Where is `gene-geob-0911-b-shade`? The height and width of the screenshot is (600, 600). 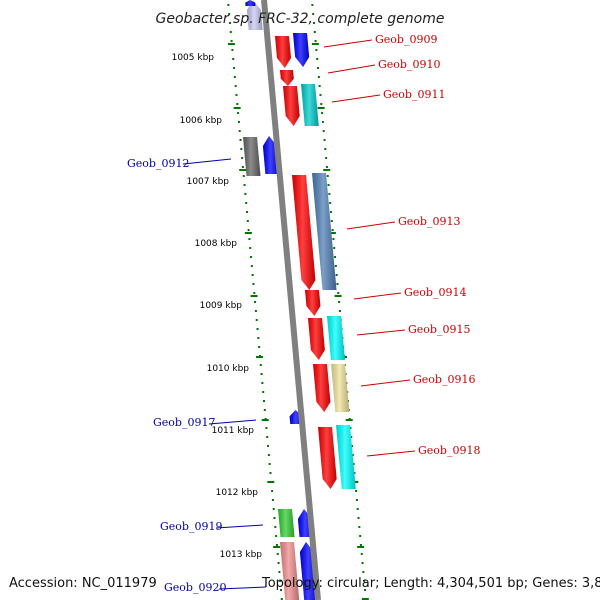 gene-geob-0911-b-shade is located at coordinates (310, 105).